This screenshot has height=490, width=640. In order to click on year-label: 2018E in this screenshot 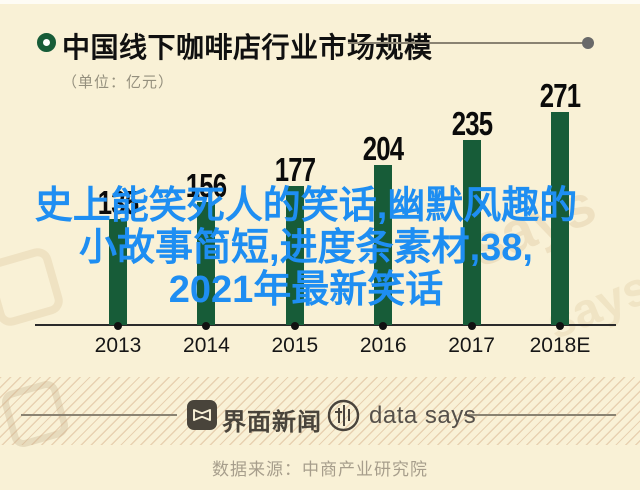, I will do `click(560, 345)`.